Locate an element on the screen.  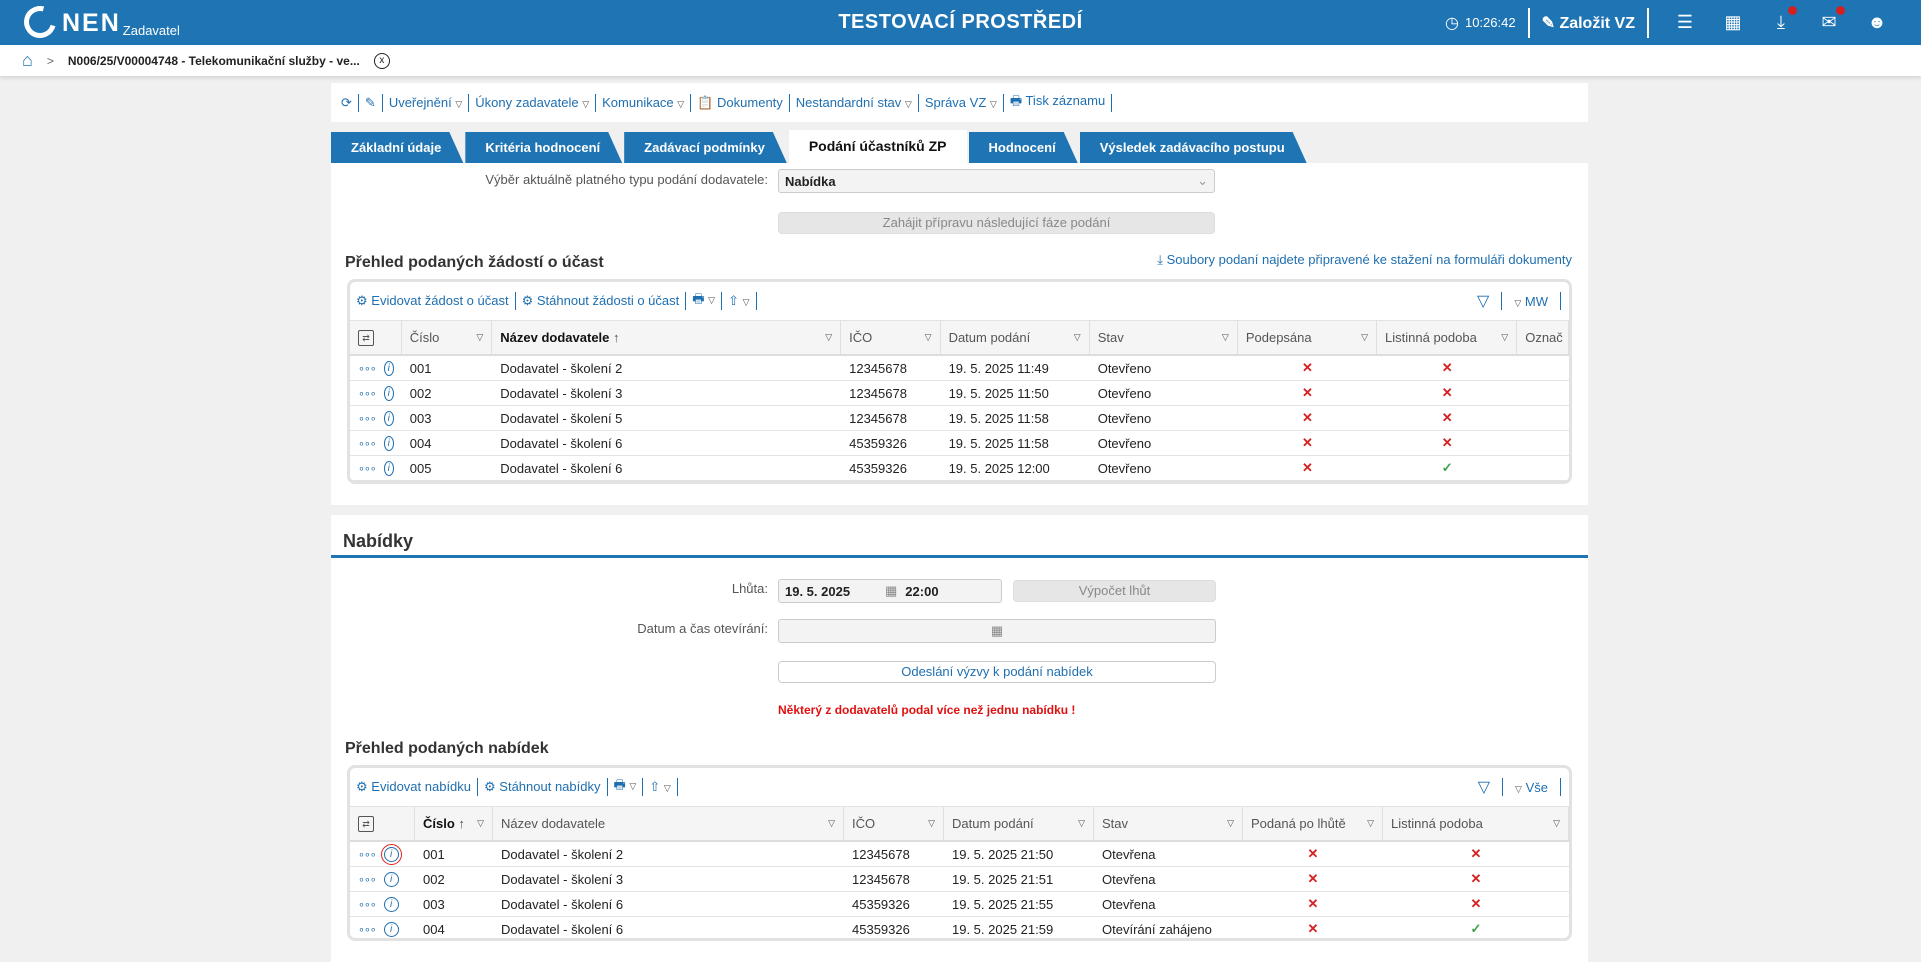
download-requests-button: ⚙ Stáhnout žádosti o účast is located at coordinates (600, 300).